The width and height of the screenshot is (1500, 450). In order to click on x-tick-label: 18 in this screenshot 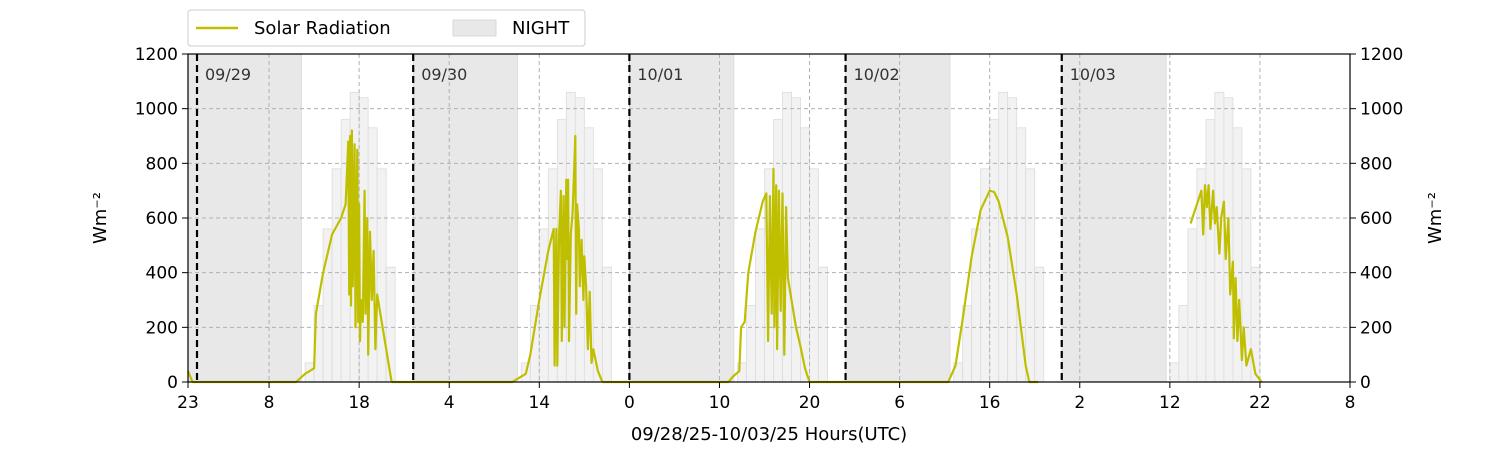, I will do `click(359, 403)`.